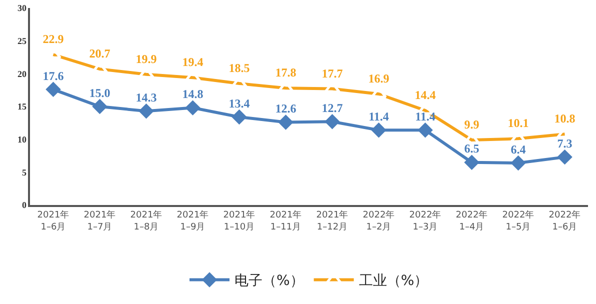 This screenshot has height=304, width=596. I want to click on x-tick-label: 2022年 1–4月, so click(472, 221).